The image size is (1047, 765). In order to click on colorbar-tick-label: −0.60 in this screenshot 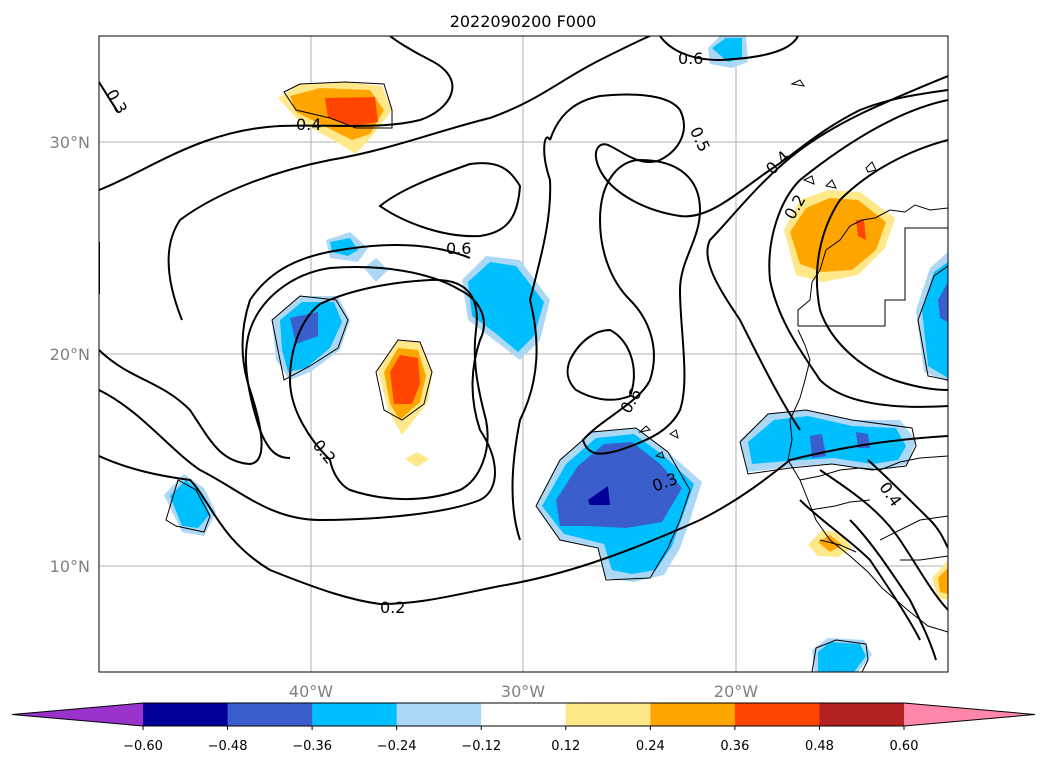, I will do `click(143, 746)`.